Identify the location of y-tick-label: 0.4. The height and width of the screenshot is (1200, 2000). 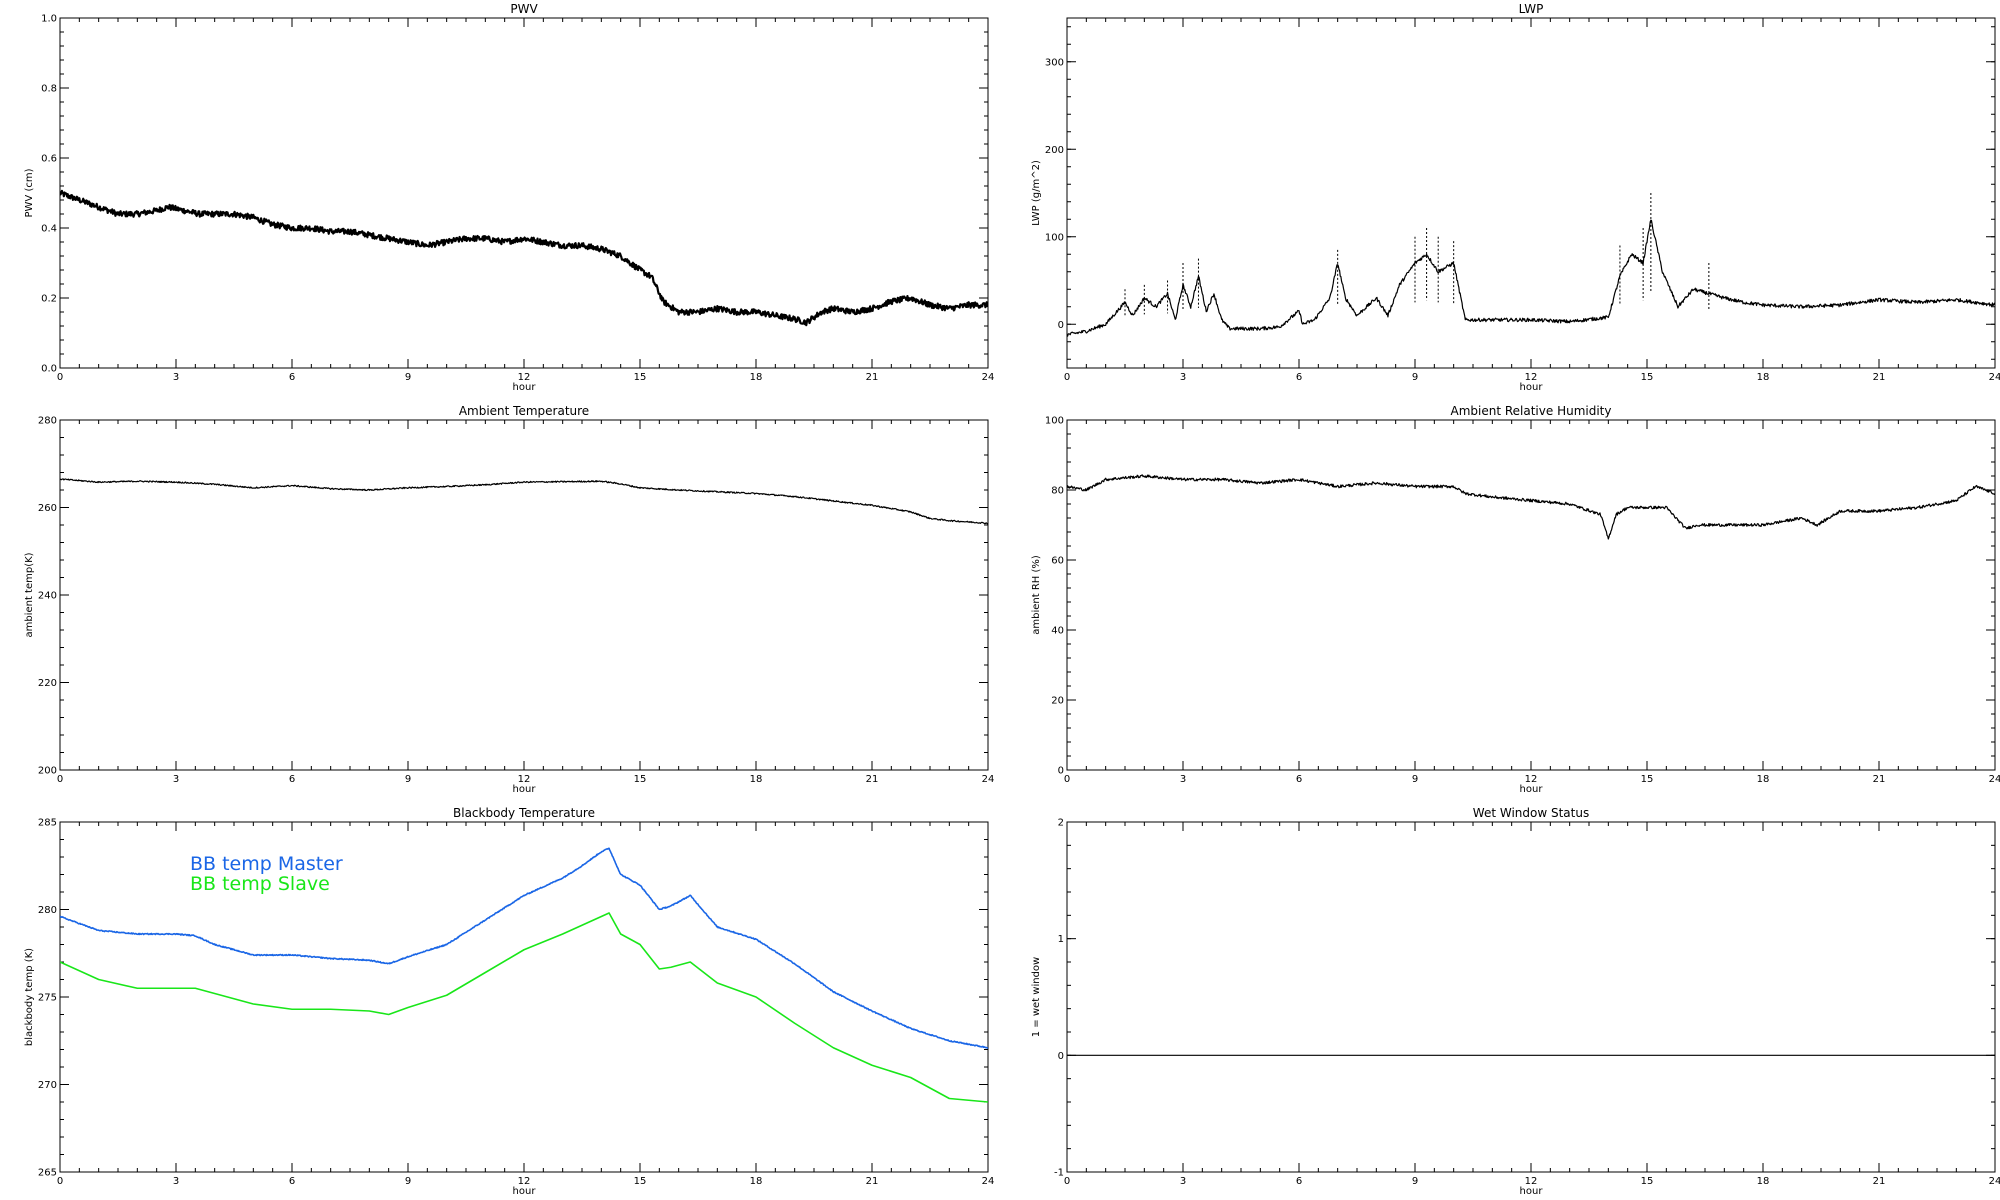
(49, 229).